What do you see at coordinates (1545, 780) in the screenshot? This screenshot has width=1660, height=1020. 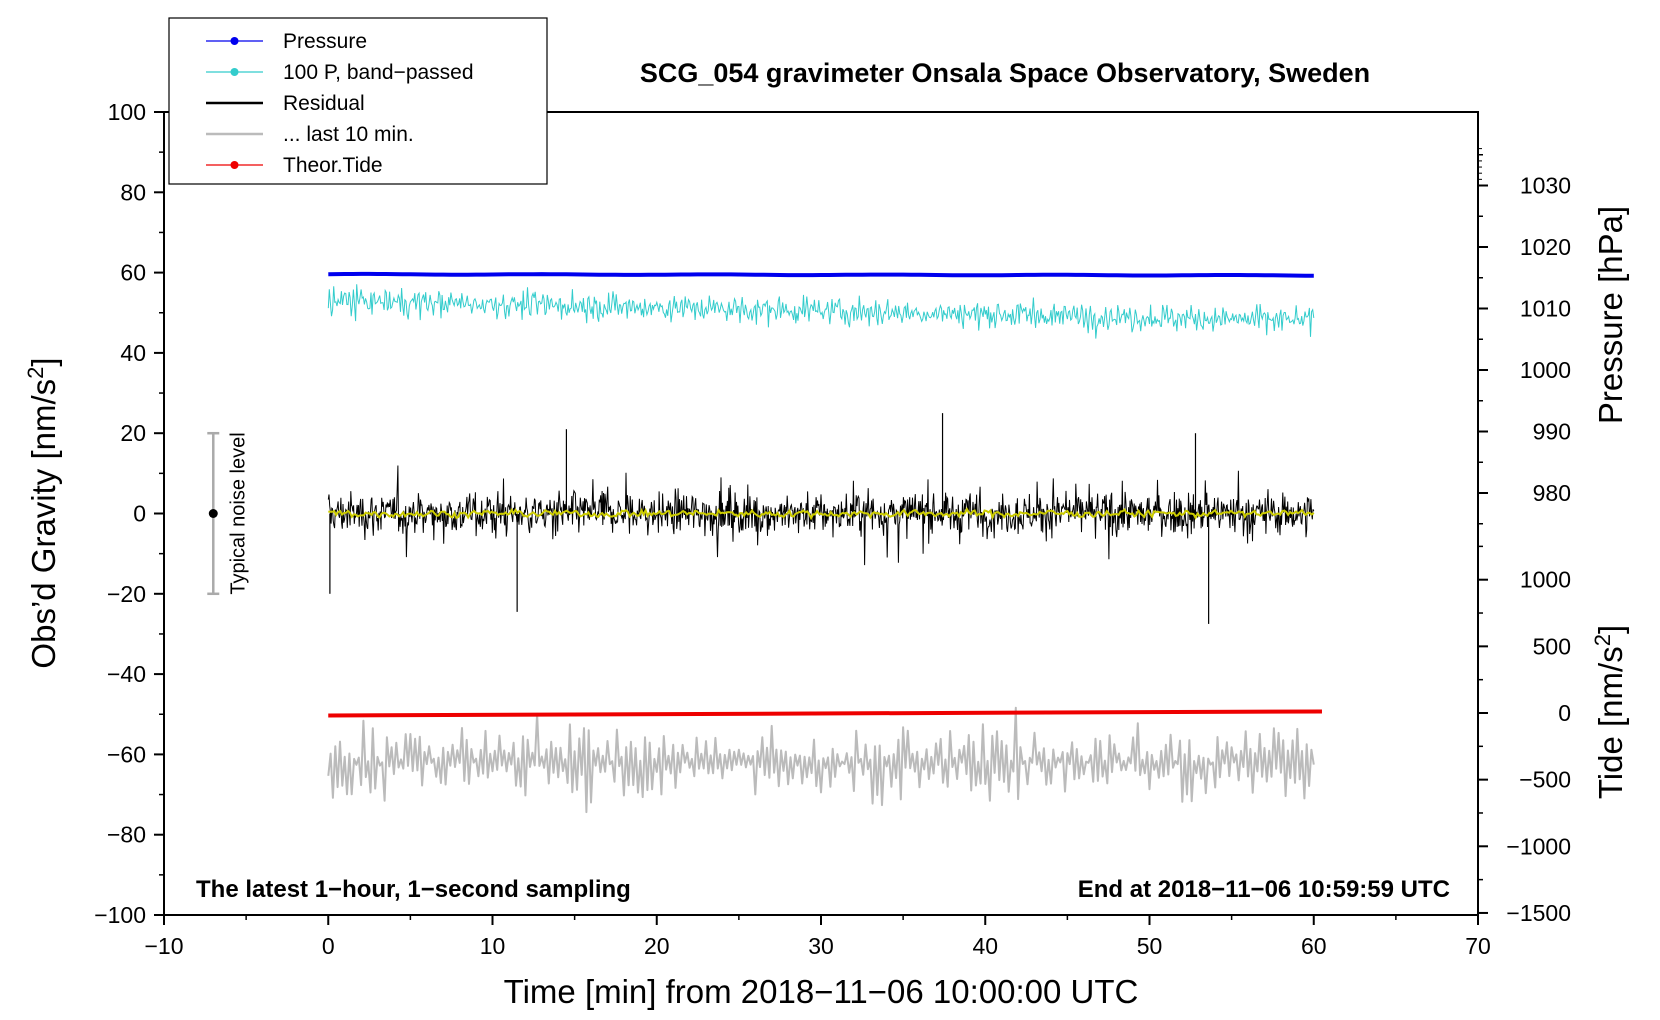 I see `tide-tick-label: −500` at bounding box center [1545, 780].